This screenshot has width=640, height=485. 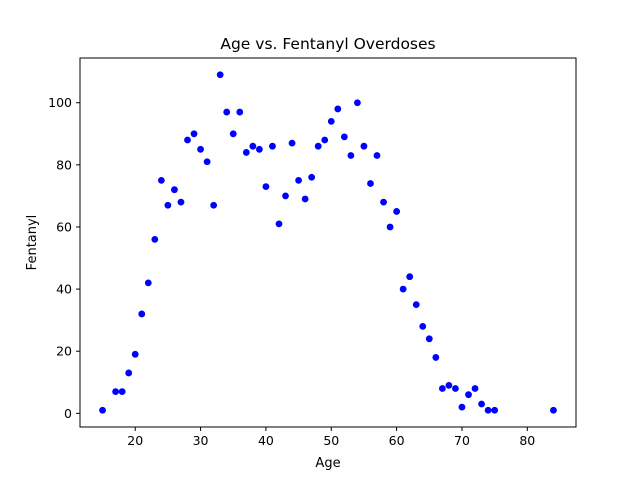 I want to click on x-tick-label: 70, so click(x=462, y=440).